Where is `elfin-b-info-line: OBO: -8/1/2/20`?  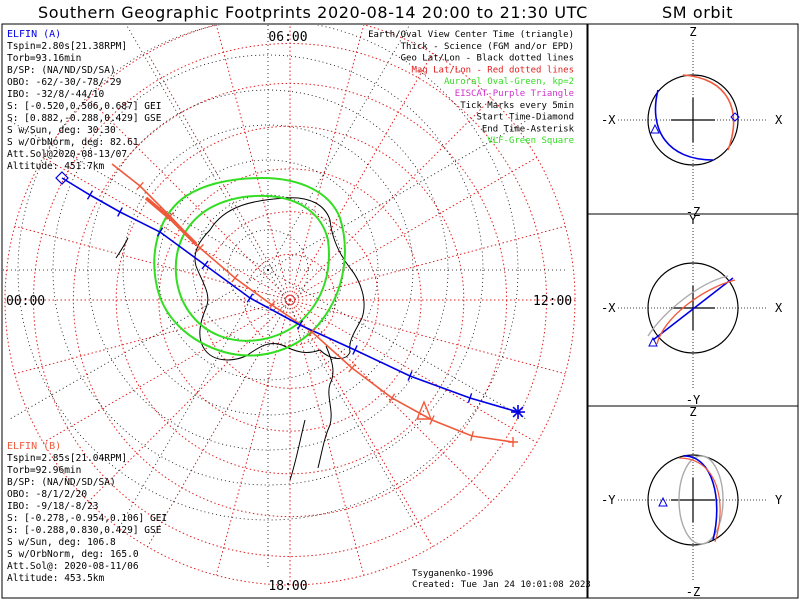 elfin-b-info-line: OBO: -8/1/2/20 is located at coordinates (47, 494).